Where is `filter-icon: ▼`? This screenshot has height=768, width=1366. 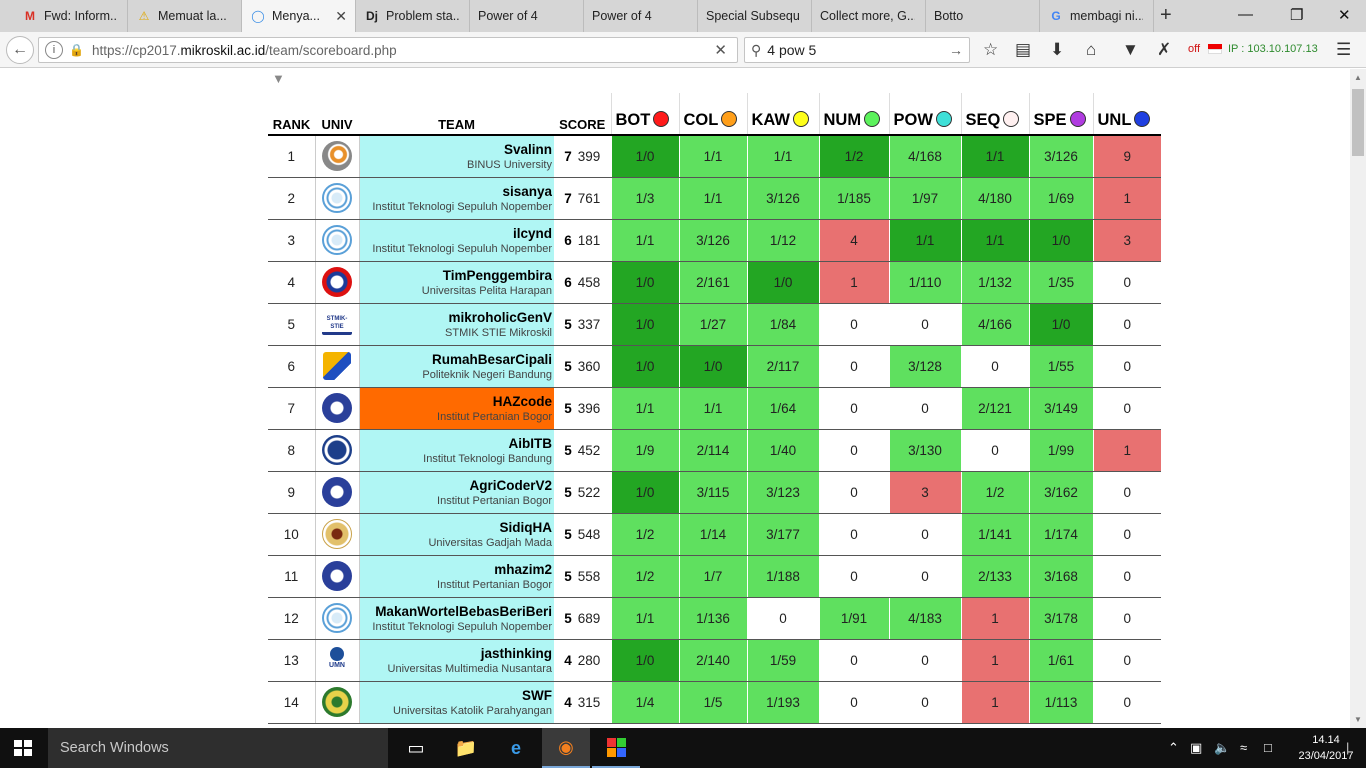 filter-icon: ▼ is located at coordinates (278, 78).